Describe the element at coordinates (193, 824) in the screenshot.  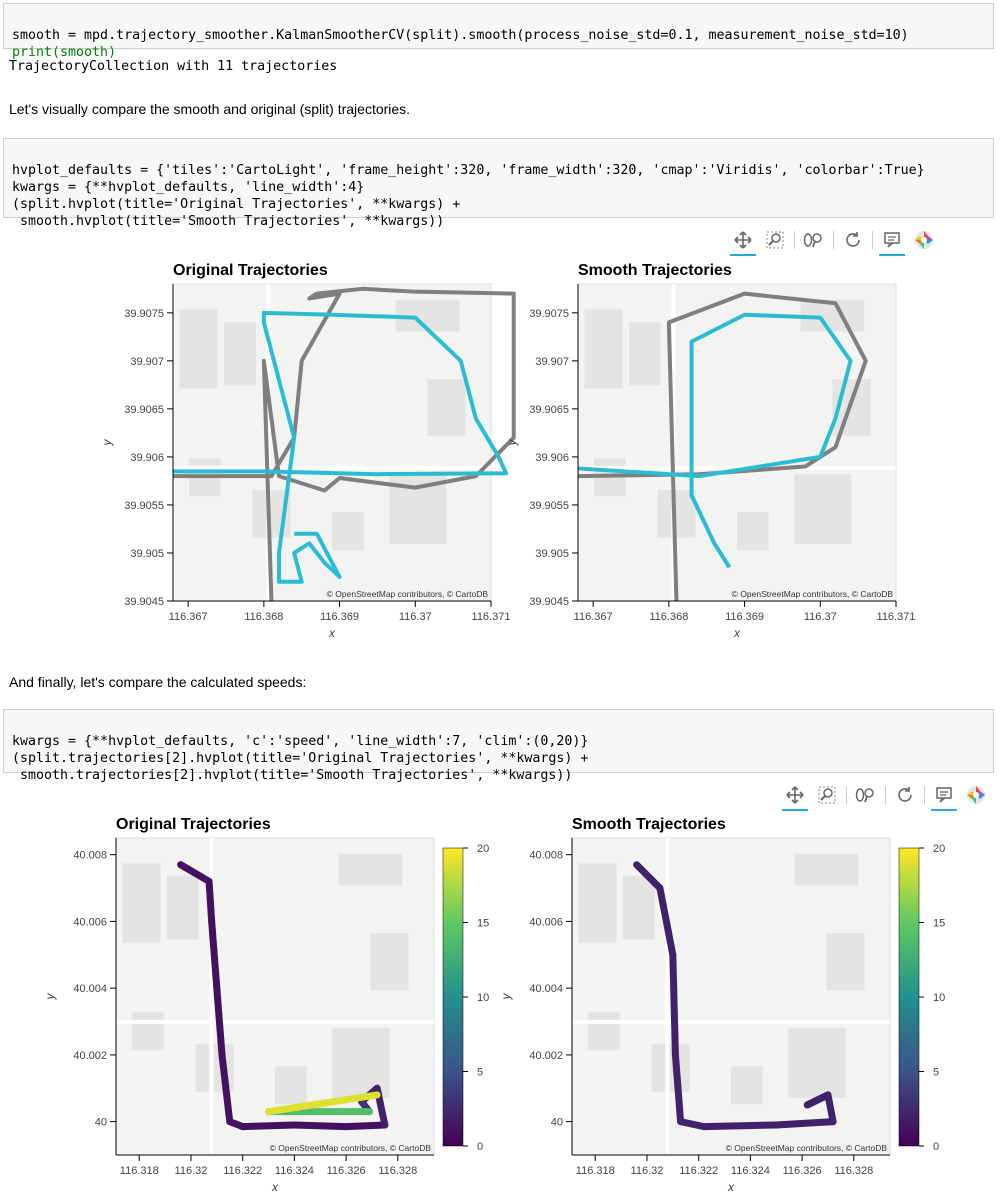
I see `plot-title: Original Trajectories` at that location.